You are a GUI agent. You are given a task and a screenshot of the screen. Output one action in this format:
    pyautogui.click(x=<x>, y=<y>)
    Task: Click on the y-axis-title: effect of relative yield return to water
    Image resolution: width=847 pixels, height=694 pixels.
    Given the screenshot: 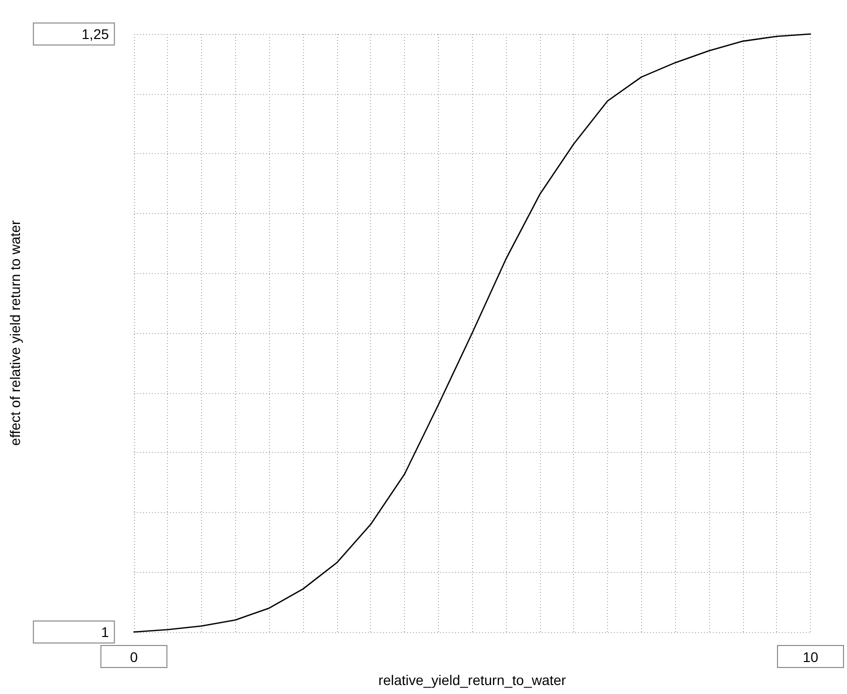 What is the action you would take?
    pyautogui.click(x=15, y=333)
    